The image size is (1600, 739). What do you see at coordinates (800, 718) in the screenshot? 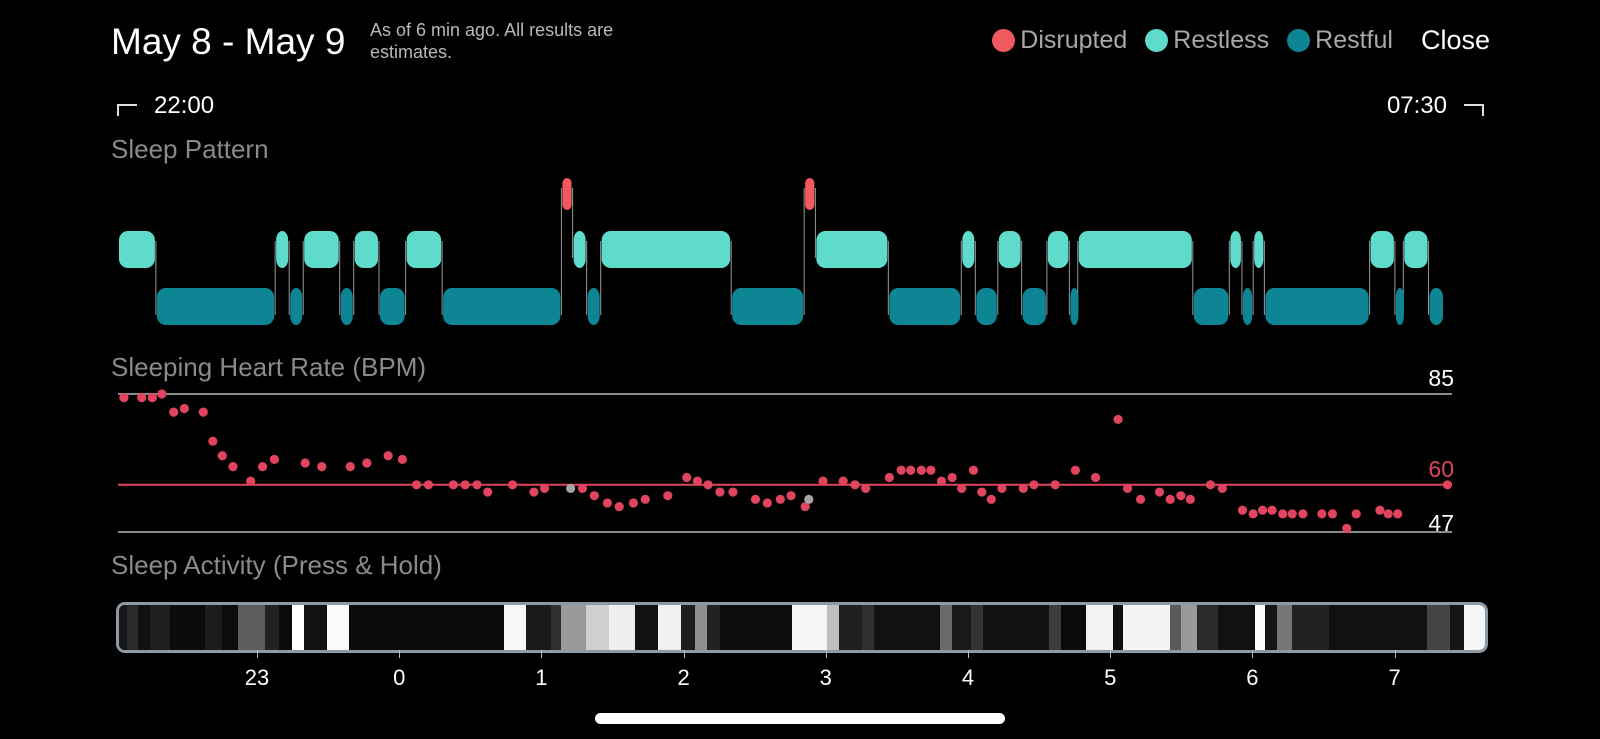
I see `home-indicator` at bounding box center [800, 718].